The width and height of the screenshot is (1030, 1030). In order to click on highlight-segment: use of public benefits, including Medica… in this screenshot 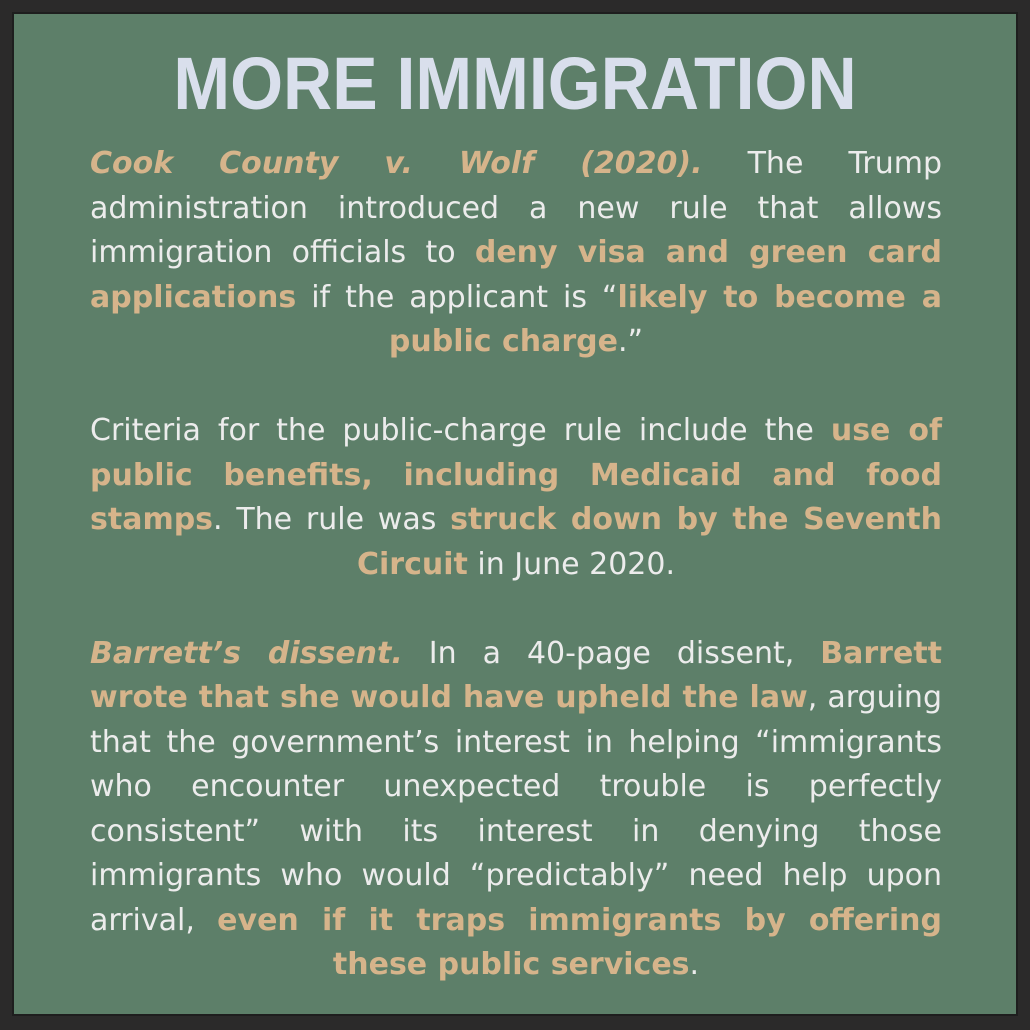, I will do `click(516, 475)`.